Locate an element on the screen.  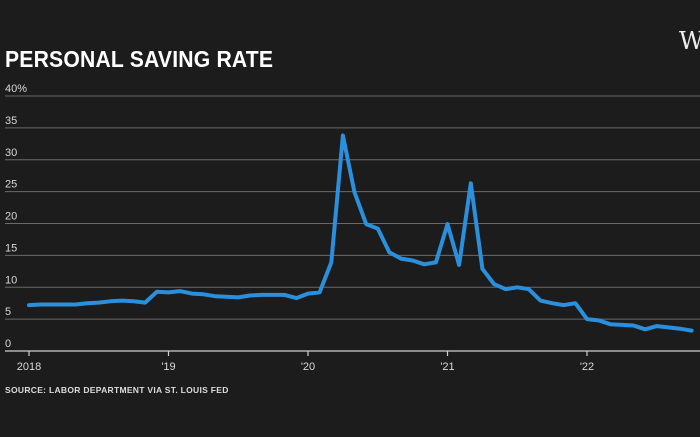
y-tick-label: 20 is located at coordinates (11, 217).